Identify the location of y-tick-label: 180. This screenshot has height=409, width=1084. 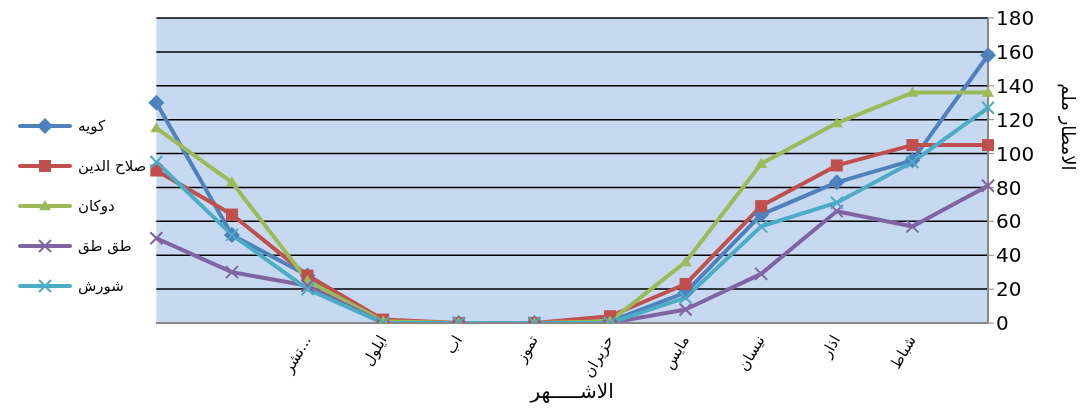
(1015, 18).